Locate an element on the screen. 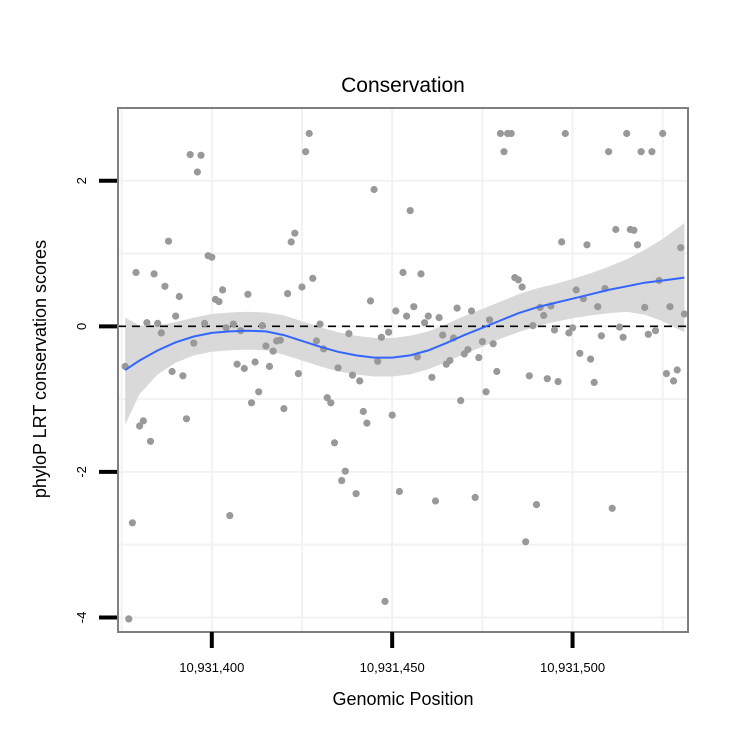  x-axis-title: Genomic Position is located at coordinates (402, 699).